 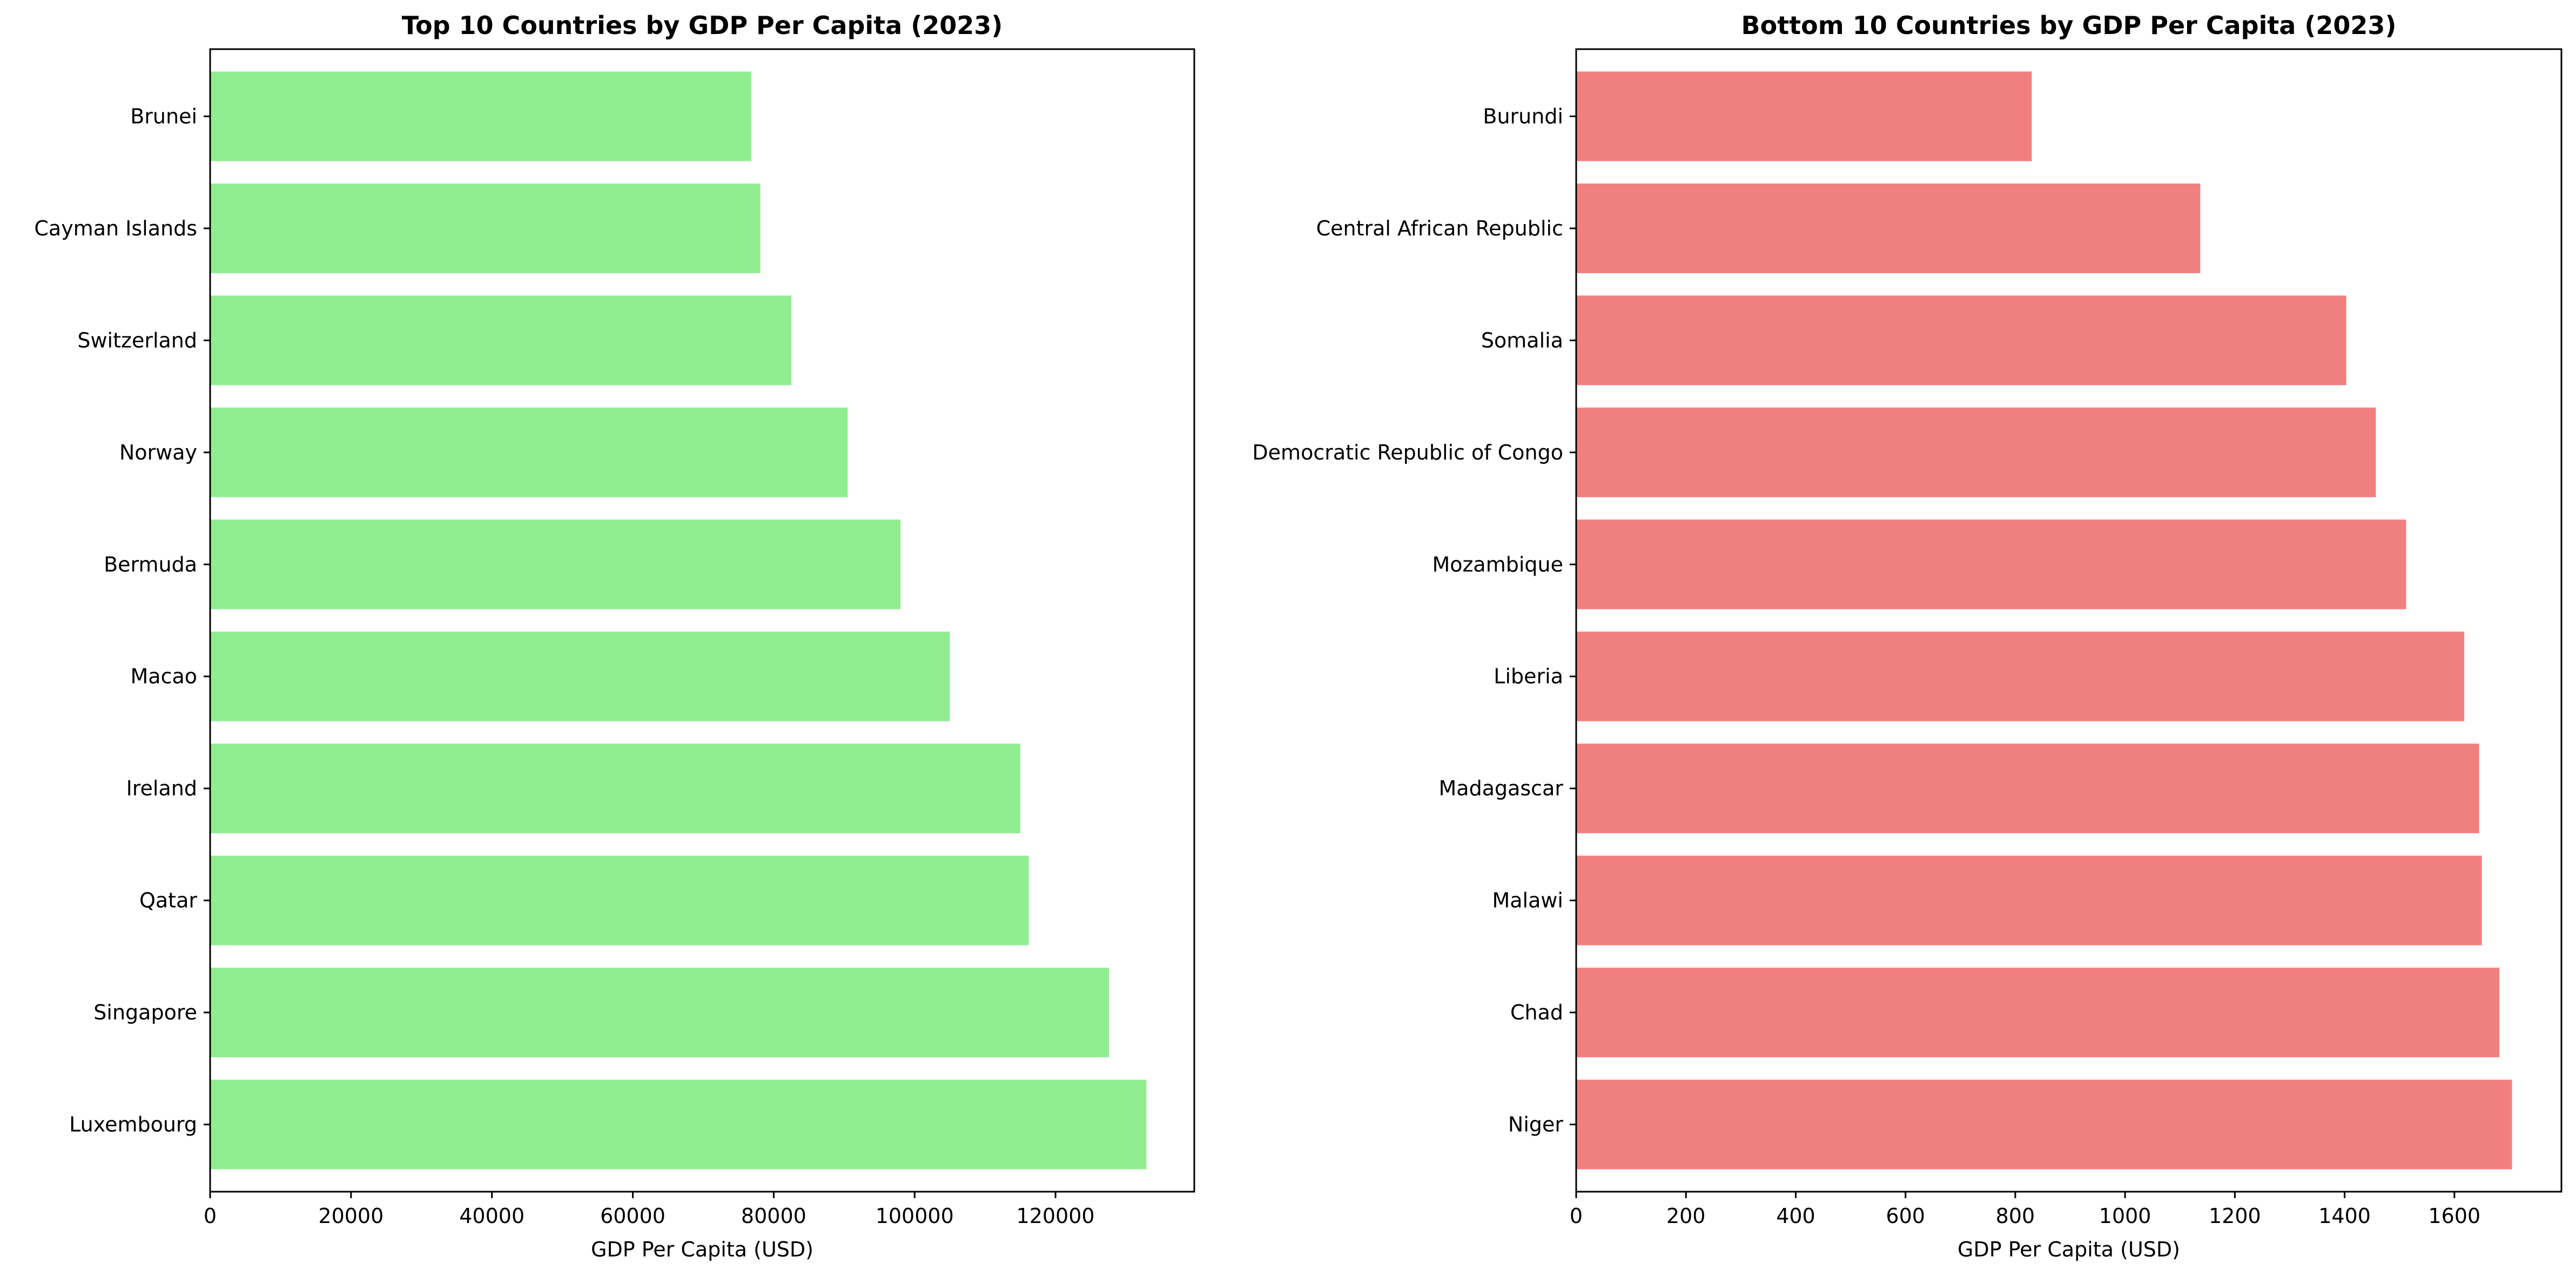 What do you see at coordinates (150, 564) in the screenshot?
I see `y-tick-label: Bermuda` at bounding box center [150, 564].